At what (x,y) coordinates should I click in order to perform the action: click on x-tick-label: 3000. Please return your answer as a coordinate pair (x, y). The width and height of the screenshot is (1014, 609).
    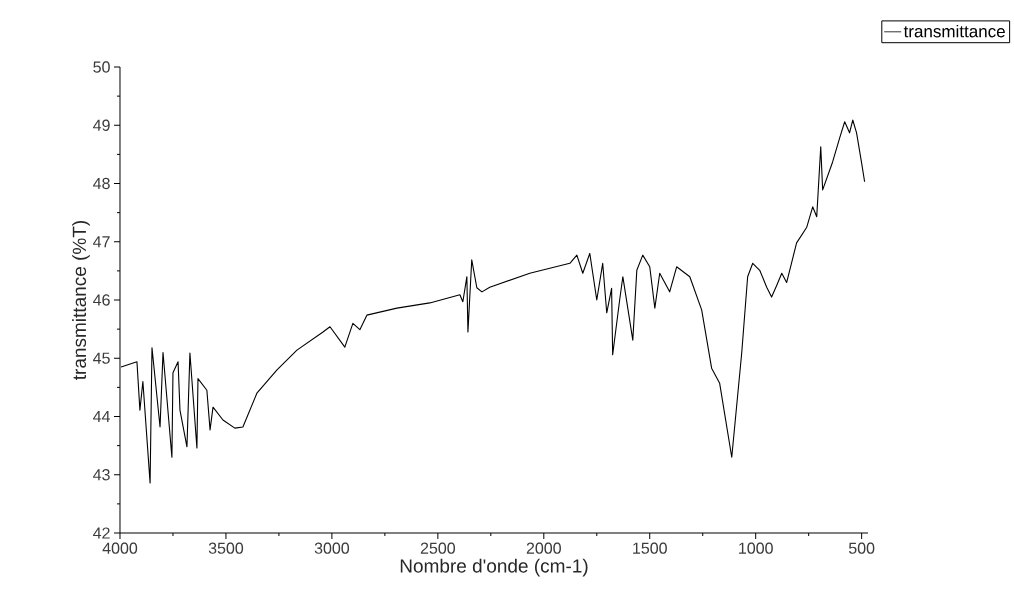
    Looking at the image, I should click on (332, 548).